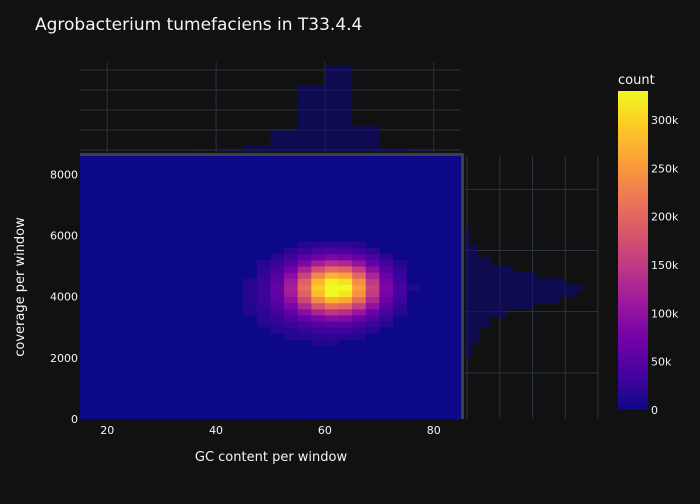 Image resolution: width=700 pixels, height=504 pixels. What do you see at coordinates (216, 430) in the screenshot?
I see `x-tick-label: 40` at bounding box center [216, 430].